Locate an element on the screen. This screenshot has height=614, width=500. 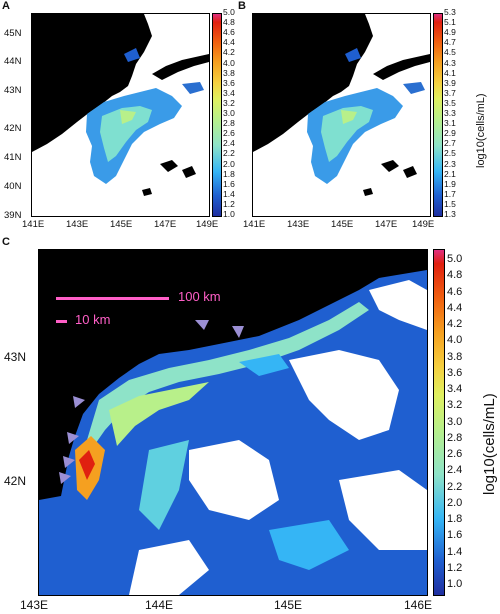
panel-b-colorbar-tick: 1.5 is located at coordinates (450, 203).